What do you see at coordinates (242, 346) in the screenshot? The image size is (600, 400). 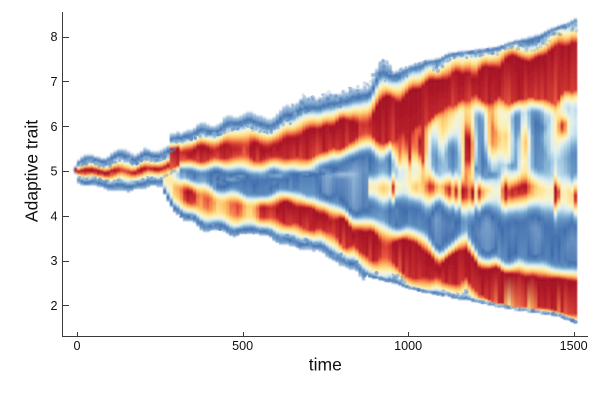 I see `svg-text: 500` at bounding box center [242, 346].